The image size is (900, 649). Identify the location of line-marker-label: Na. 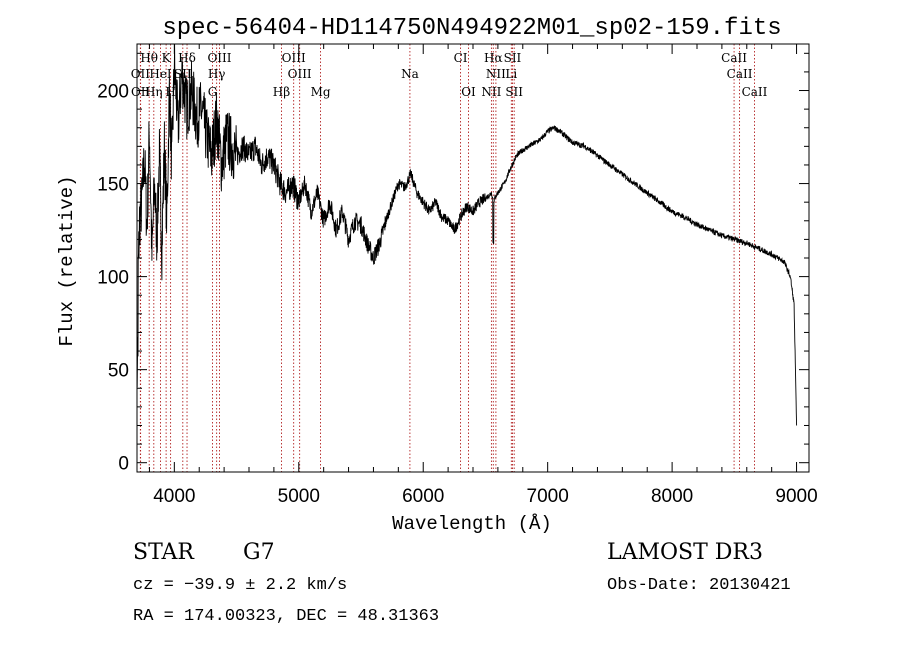
(410, 74).